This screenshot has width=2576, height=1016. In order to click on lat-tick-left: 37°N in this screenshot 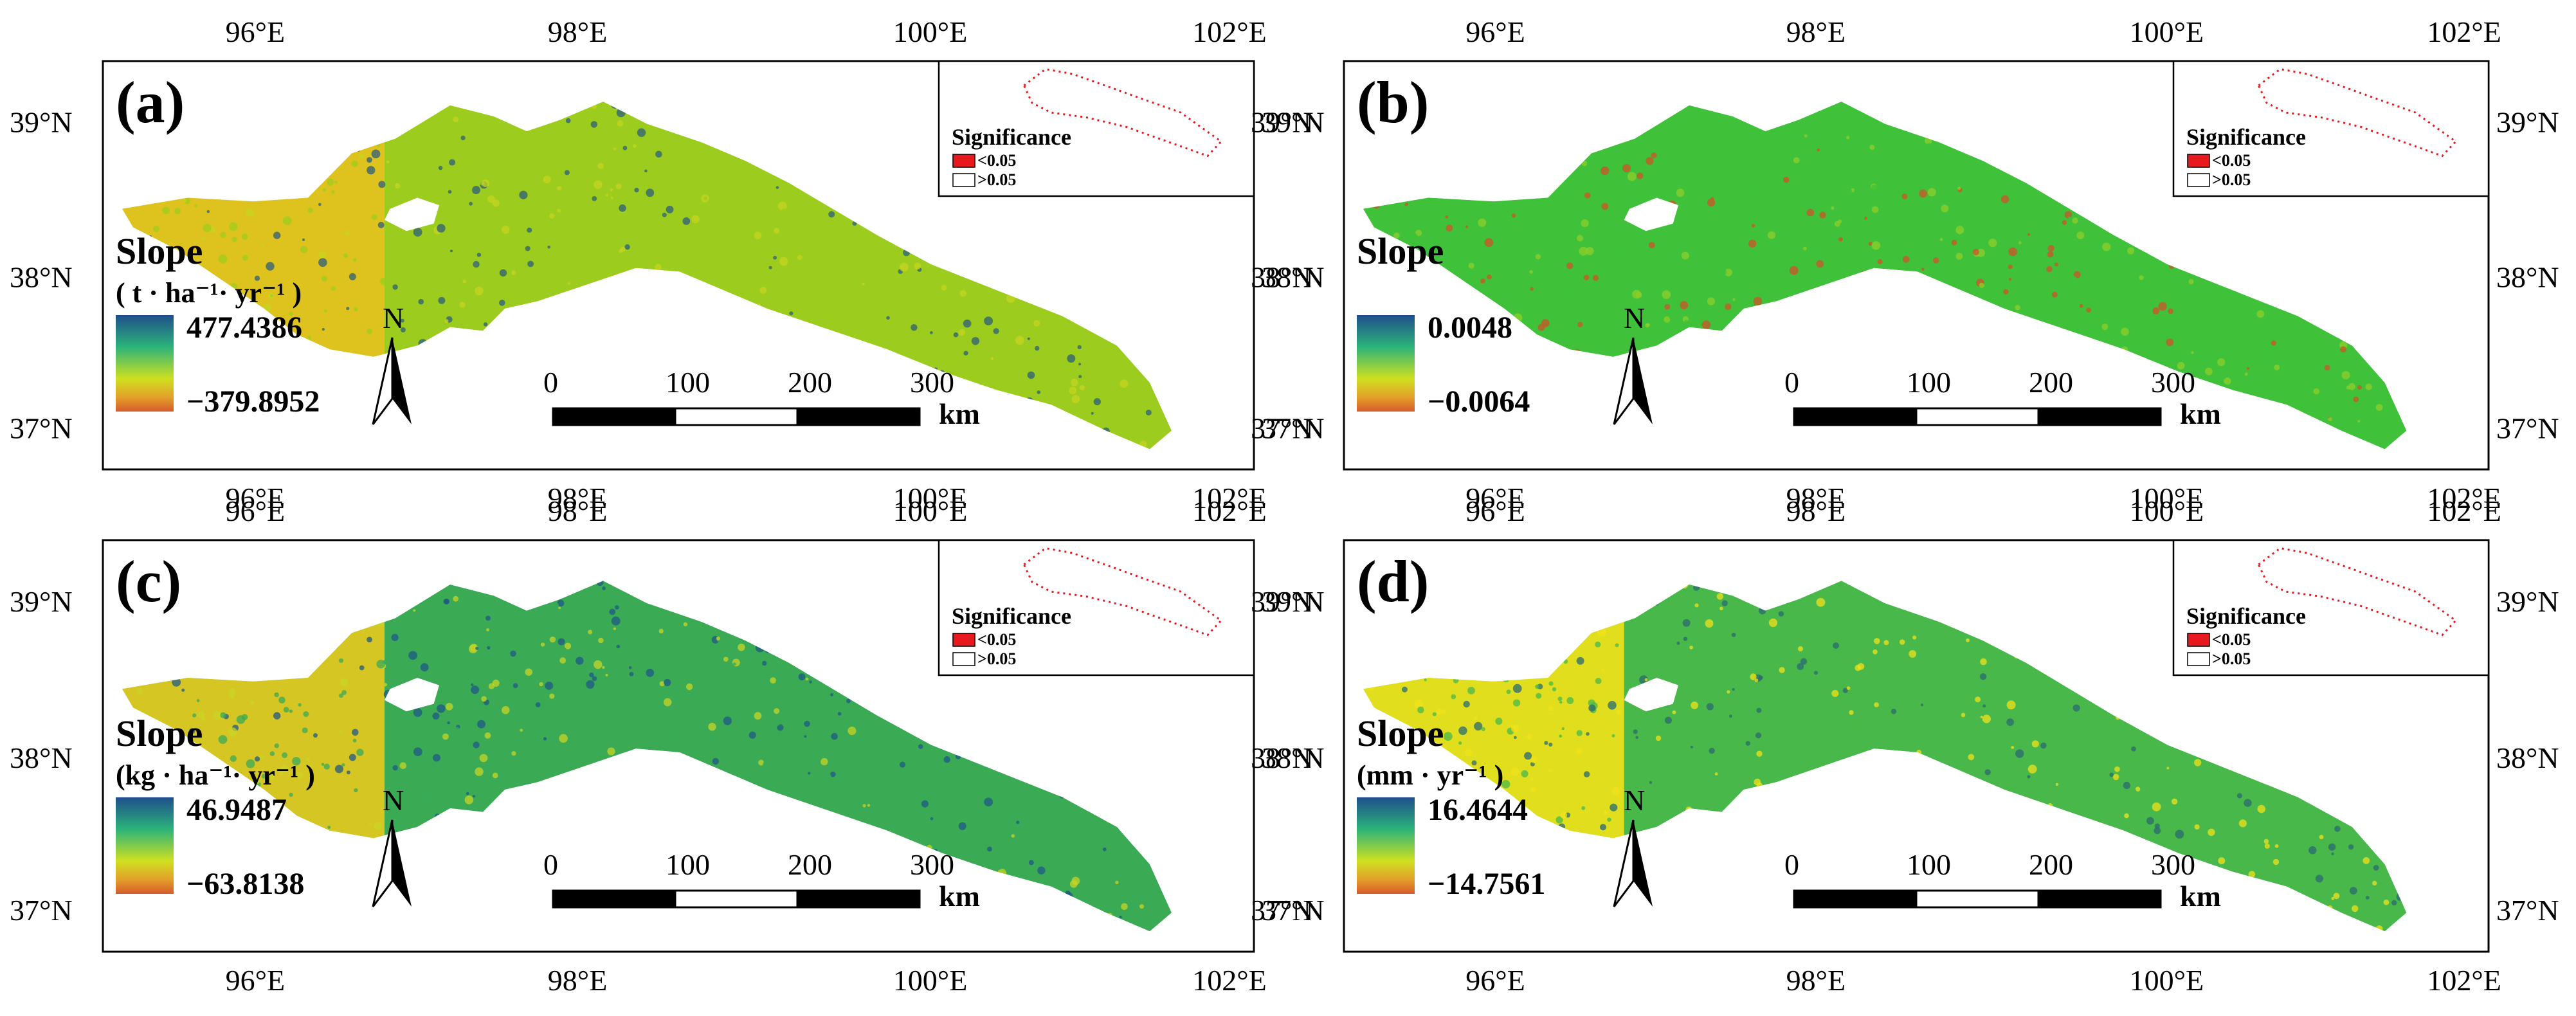, I will do `click(1282, 428)`.